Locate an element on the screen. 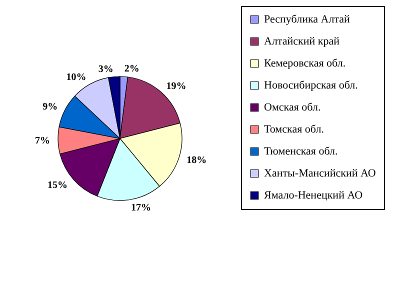 The image size is (417, 285). data-label: 17% is located at coordinates (140, 208).